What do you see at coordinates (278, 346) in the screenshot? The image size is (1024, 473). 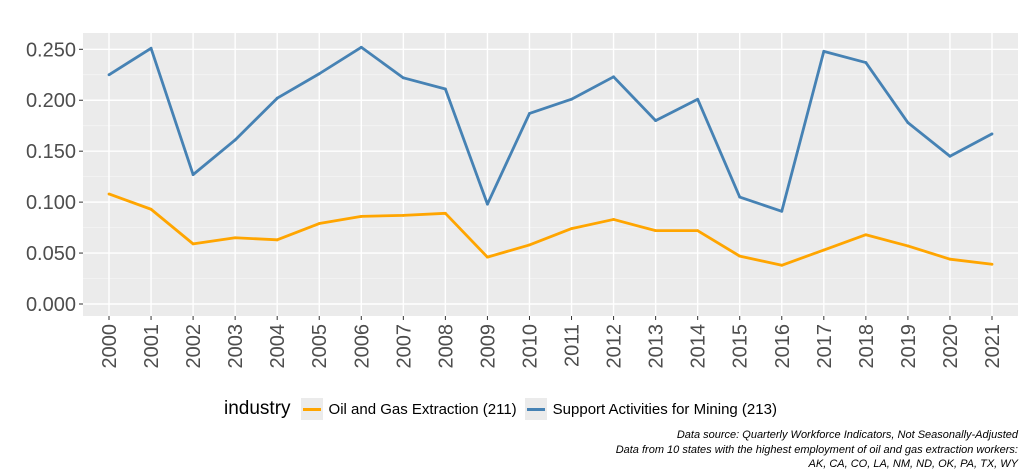 I see `x-tick-label: 2004` at bounding box center [278, 346].